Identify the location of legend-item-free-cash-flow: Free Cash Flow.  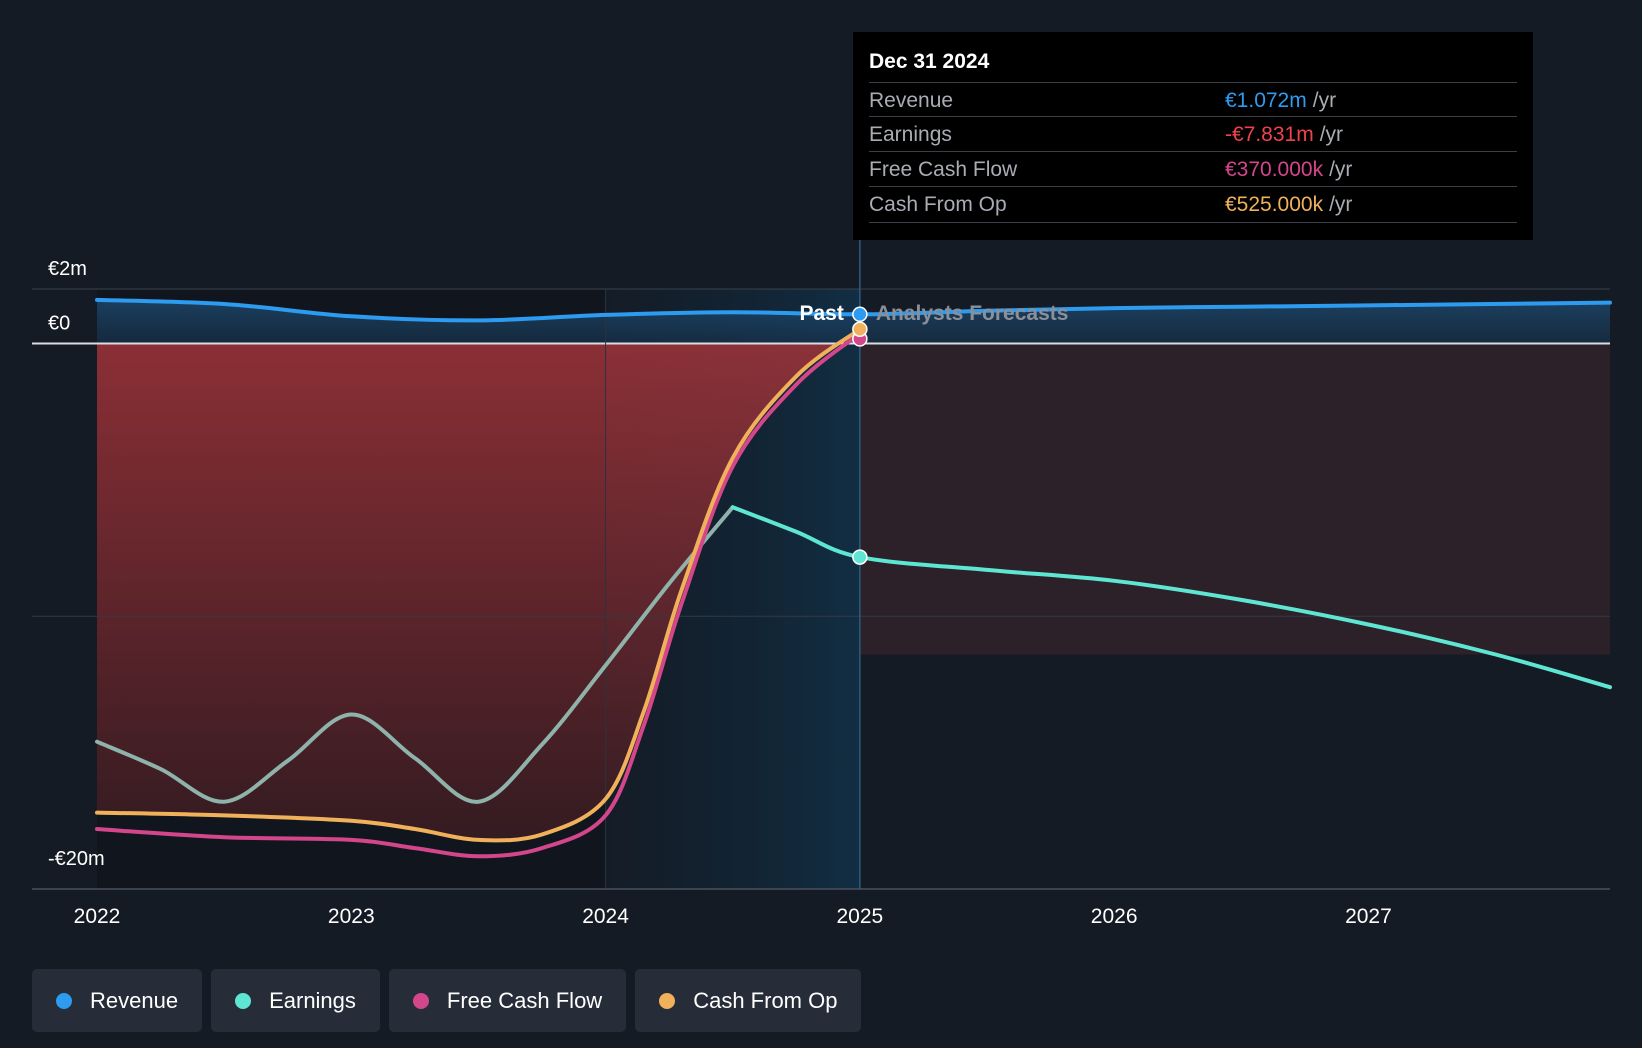
(507, 1000).